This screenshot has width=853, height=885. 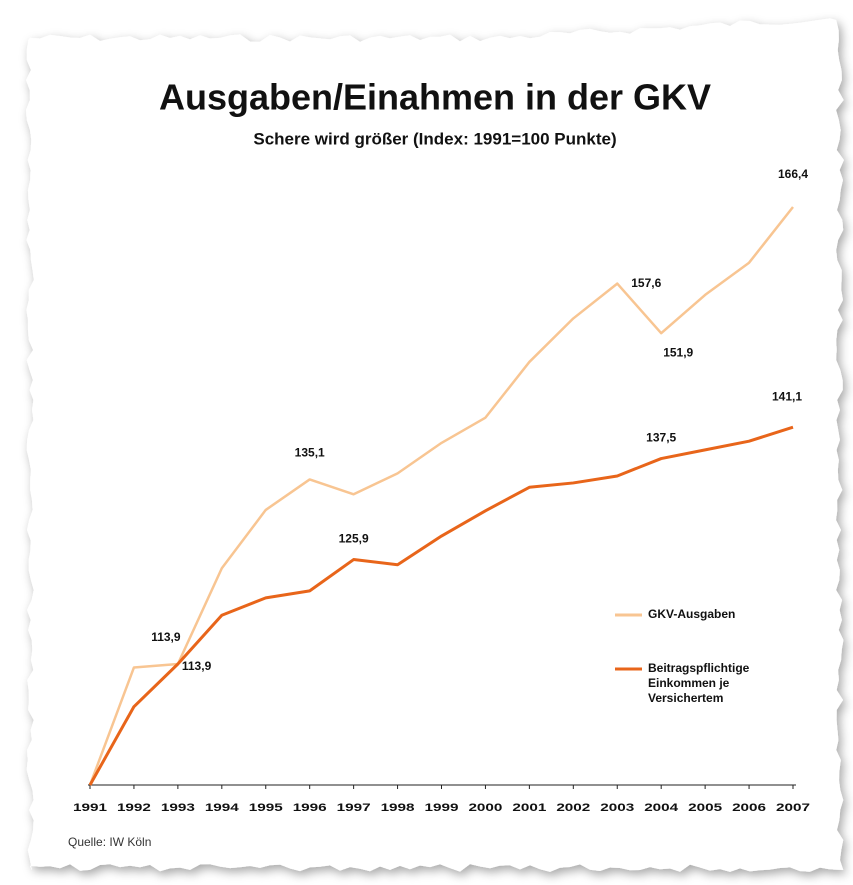 What do you see at coordinates (354, 808) in the screenshot?
I see `x-tick-label: 1997` at bounding box center [354, 808].